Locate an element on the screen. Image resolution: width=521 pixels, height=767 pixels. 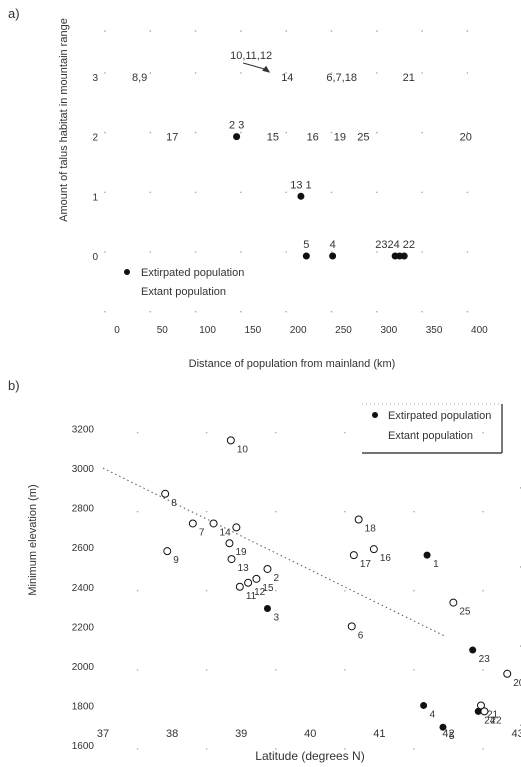
panel-b-x-axis-title: Latitude (degrees N) is located at coordinates (309, 756).